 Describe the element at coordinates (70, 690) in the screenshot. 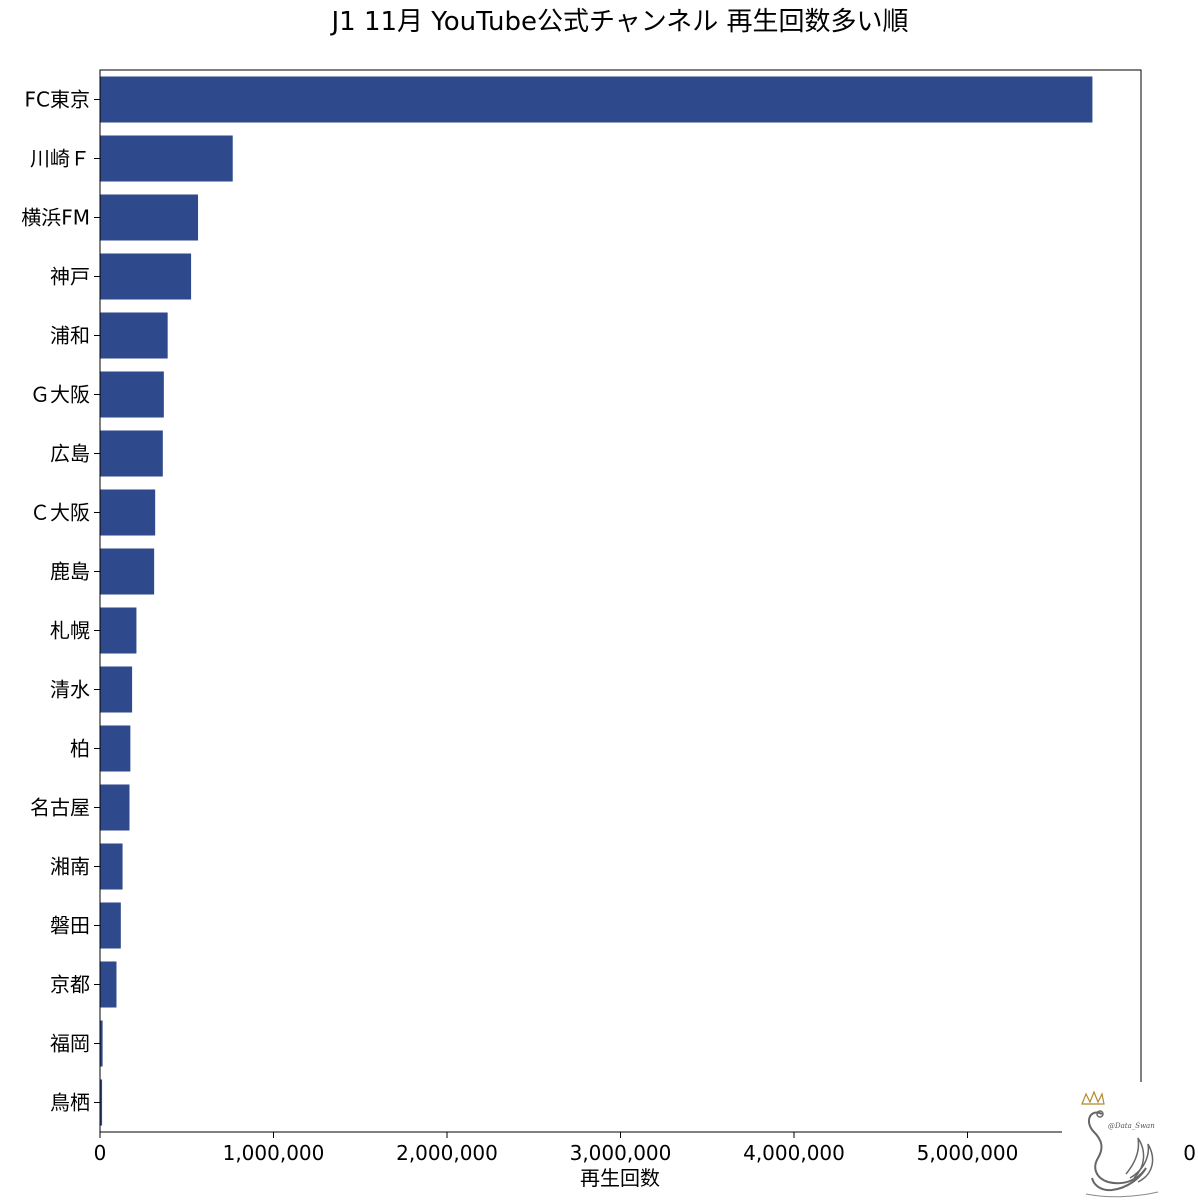

I see `y-tick-label: 清水` at that location.